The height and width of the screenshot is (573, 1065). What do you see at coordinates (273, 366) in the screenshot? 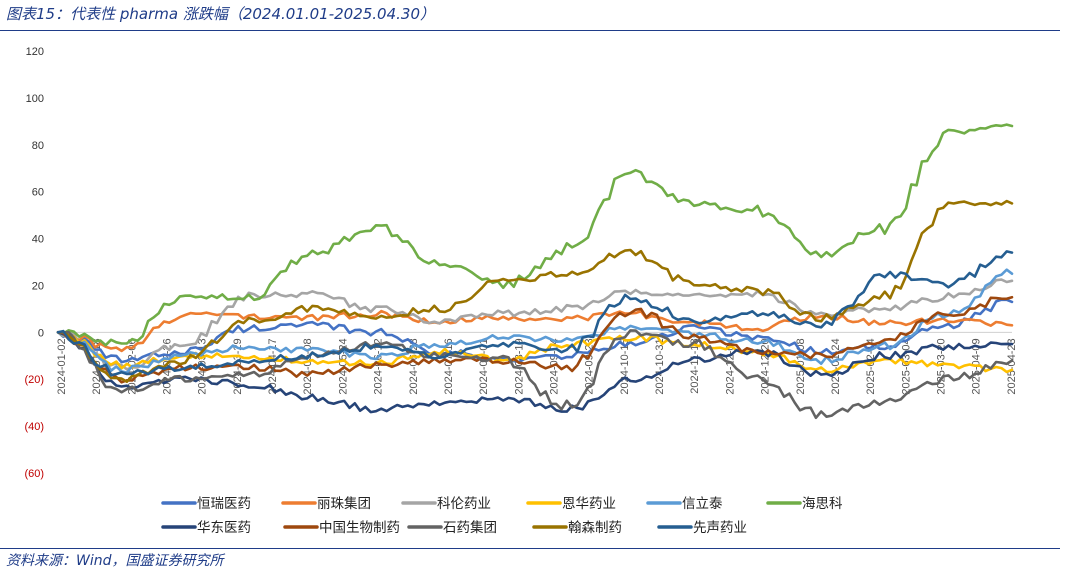
I see `x-tick-label: 2024-04-17` at bounding box center [273, 366].